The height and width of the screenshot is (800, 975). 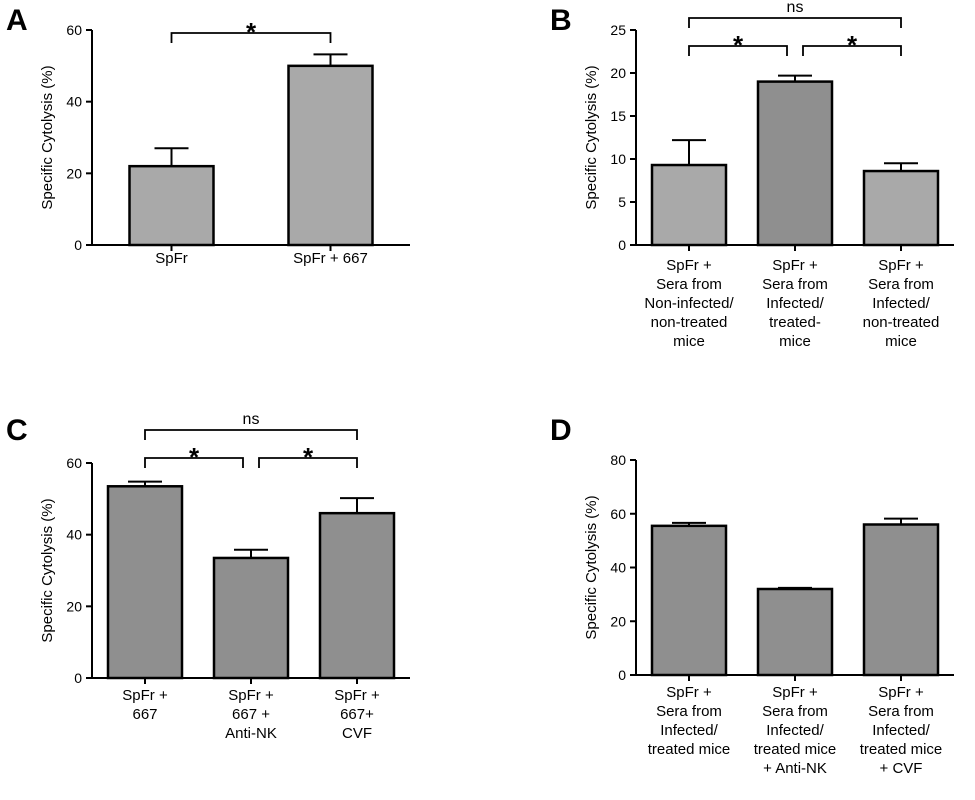 I want to click on category-label: Non-infected/, so click(x=689, y=303).